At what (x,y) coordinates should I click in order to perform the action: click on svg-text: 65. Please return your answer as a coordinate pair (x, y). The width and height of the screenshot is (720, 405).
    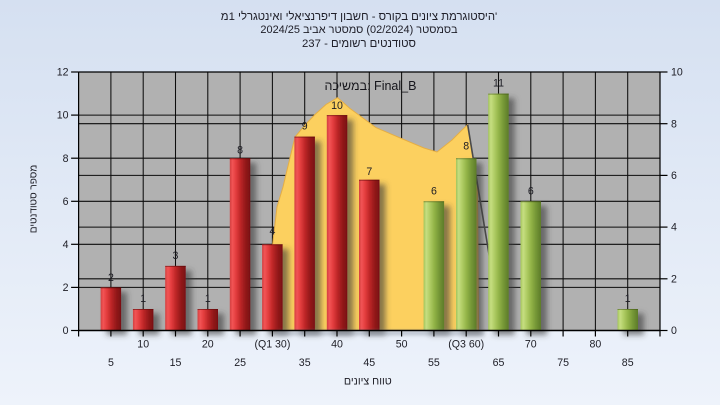
    Looking at the image, I should click on (499, 363).